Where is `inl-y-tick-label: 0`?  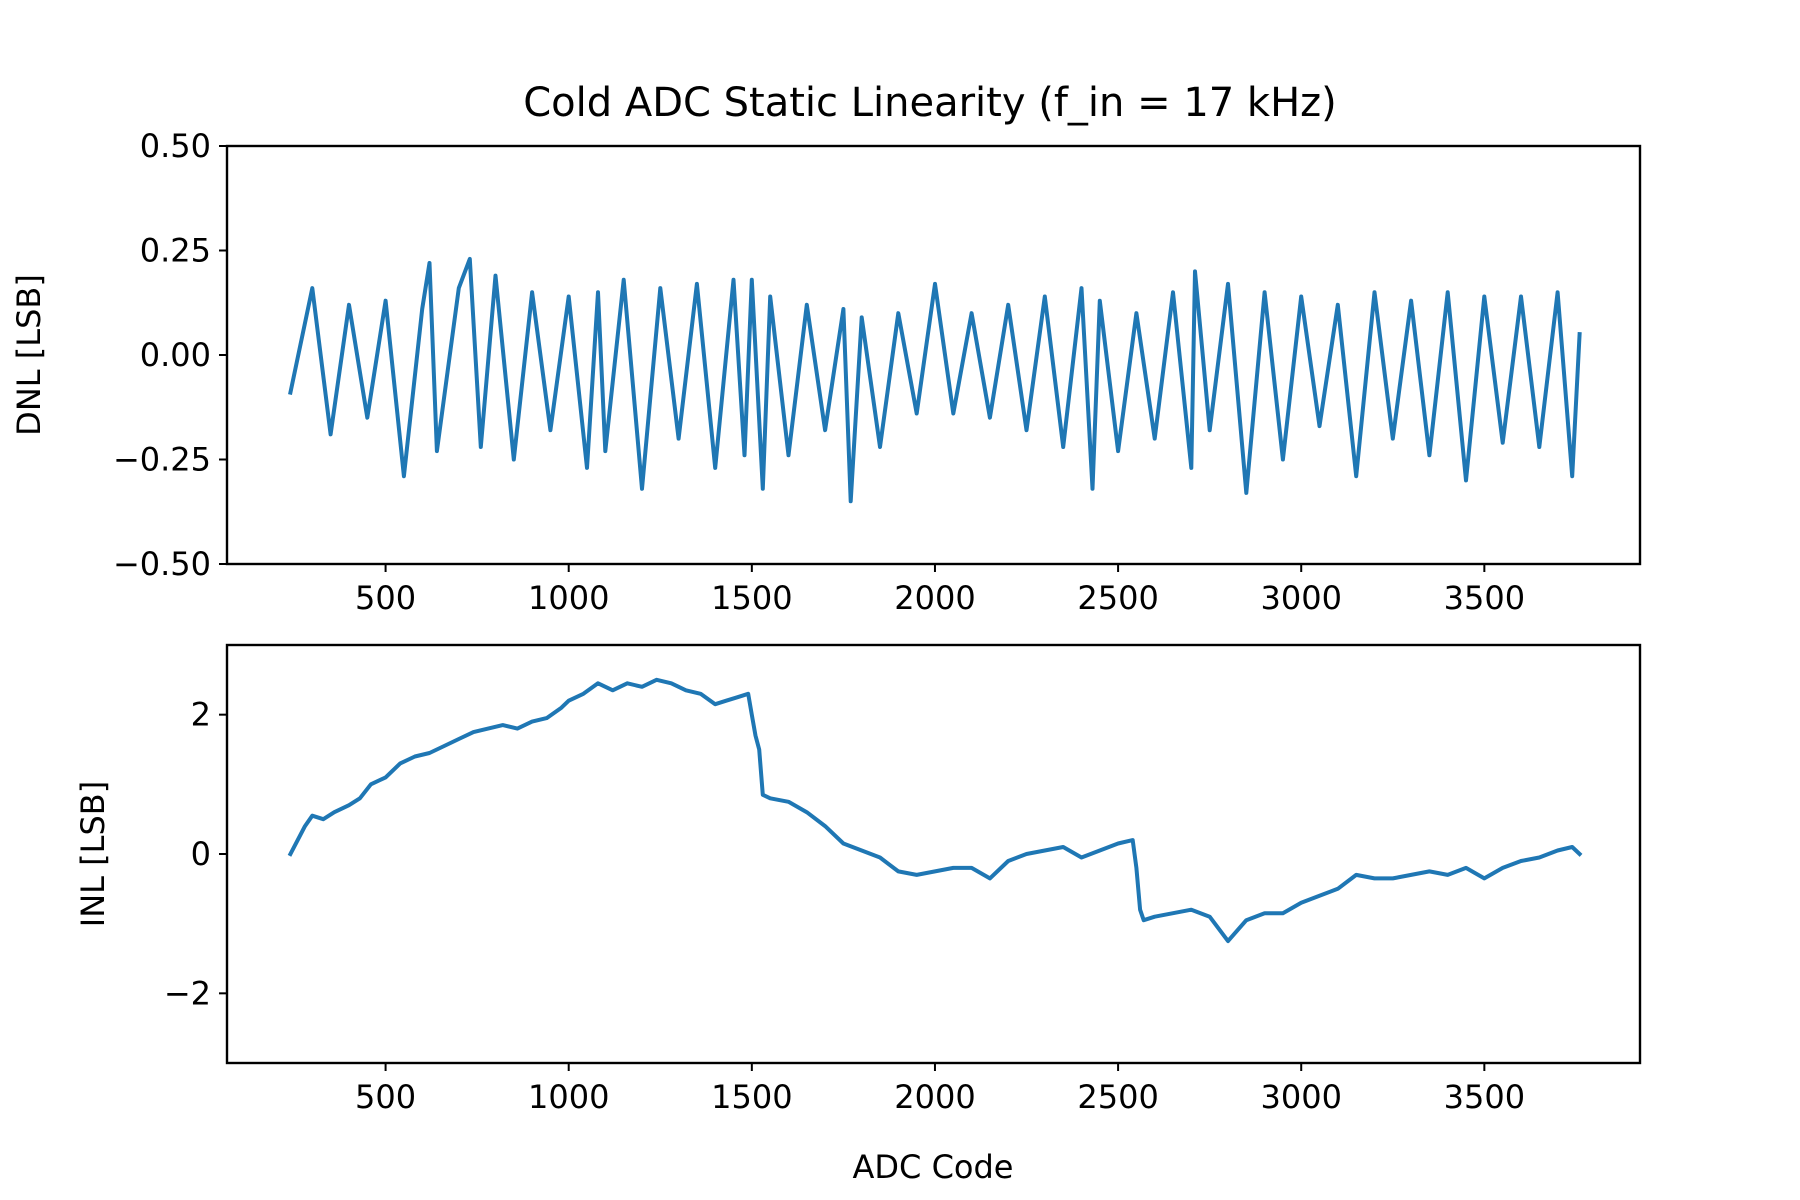 inl-y-tick-label: 0 is located at coordinates (201, 854).